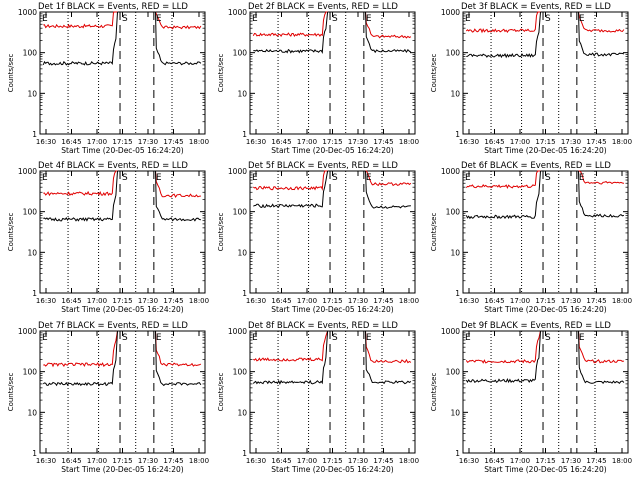 This screenshot has height=480, width=640. I want to click on panel-title: Det 3f BLACK = Events, RED = LLD, so click(536, 7).